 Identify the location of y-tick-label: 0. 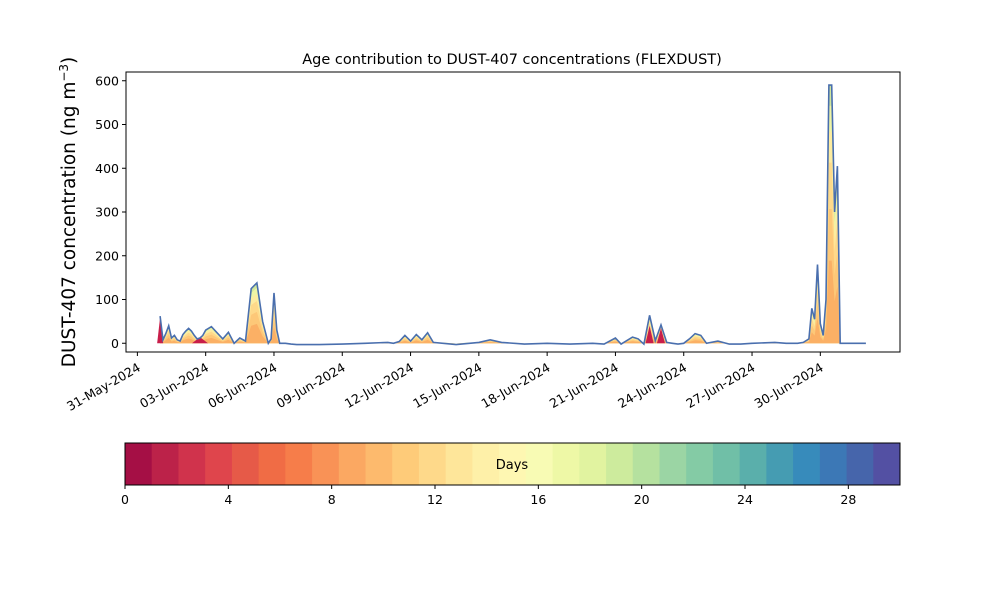
(115, 343).